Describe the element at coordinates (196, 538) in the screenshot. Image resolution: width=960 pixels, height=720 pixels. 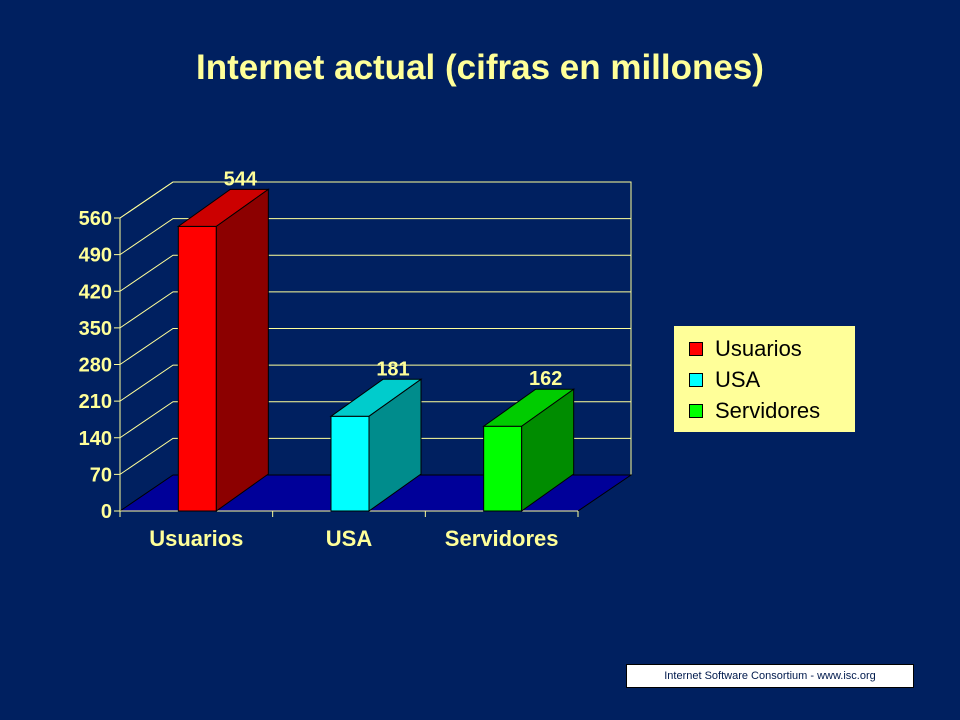
I see `x-tick-label: Usuarios` at that location.